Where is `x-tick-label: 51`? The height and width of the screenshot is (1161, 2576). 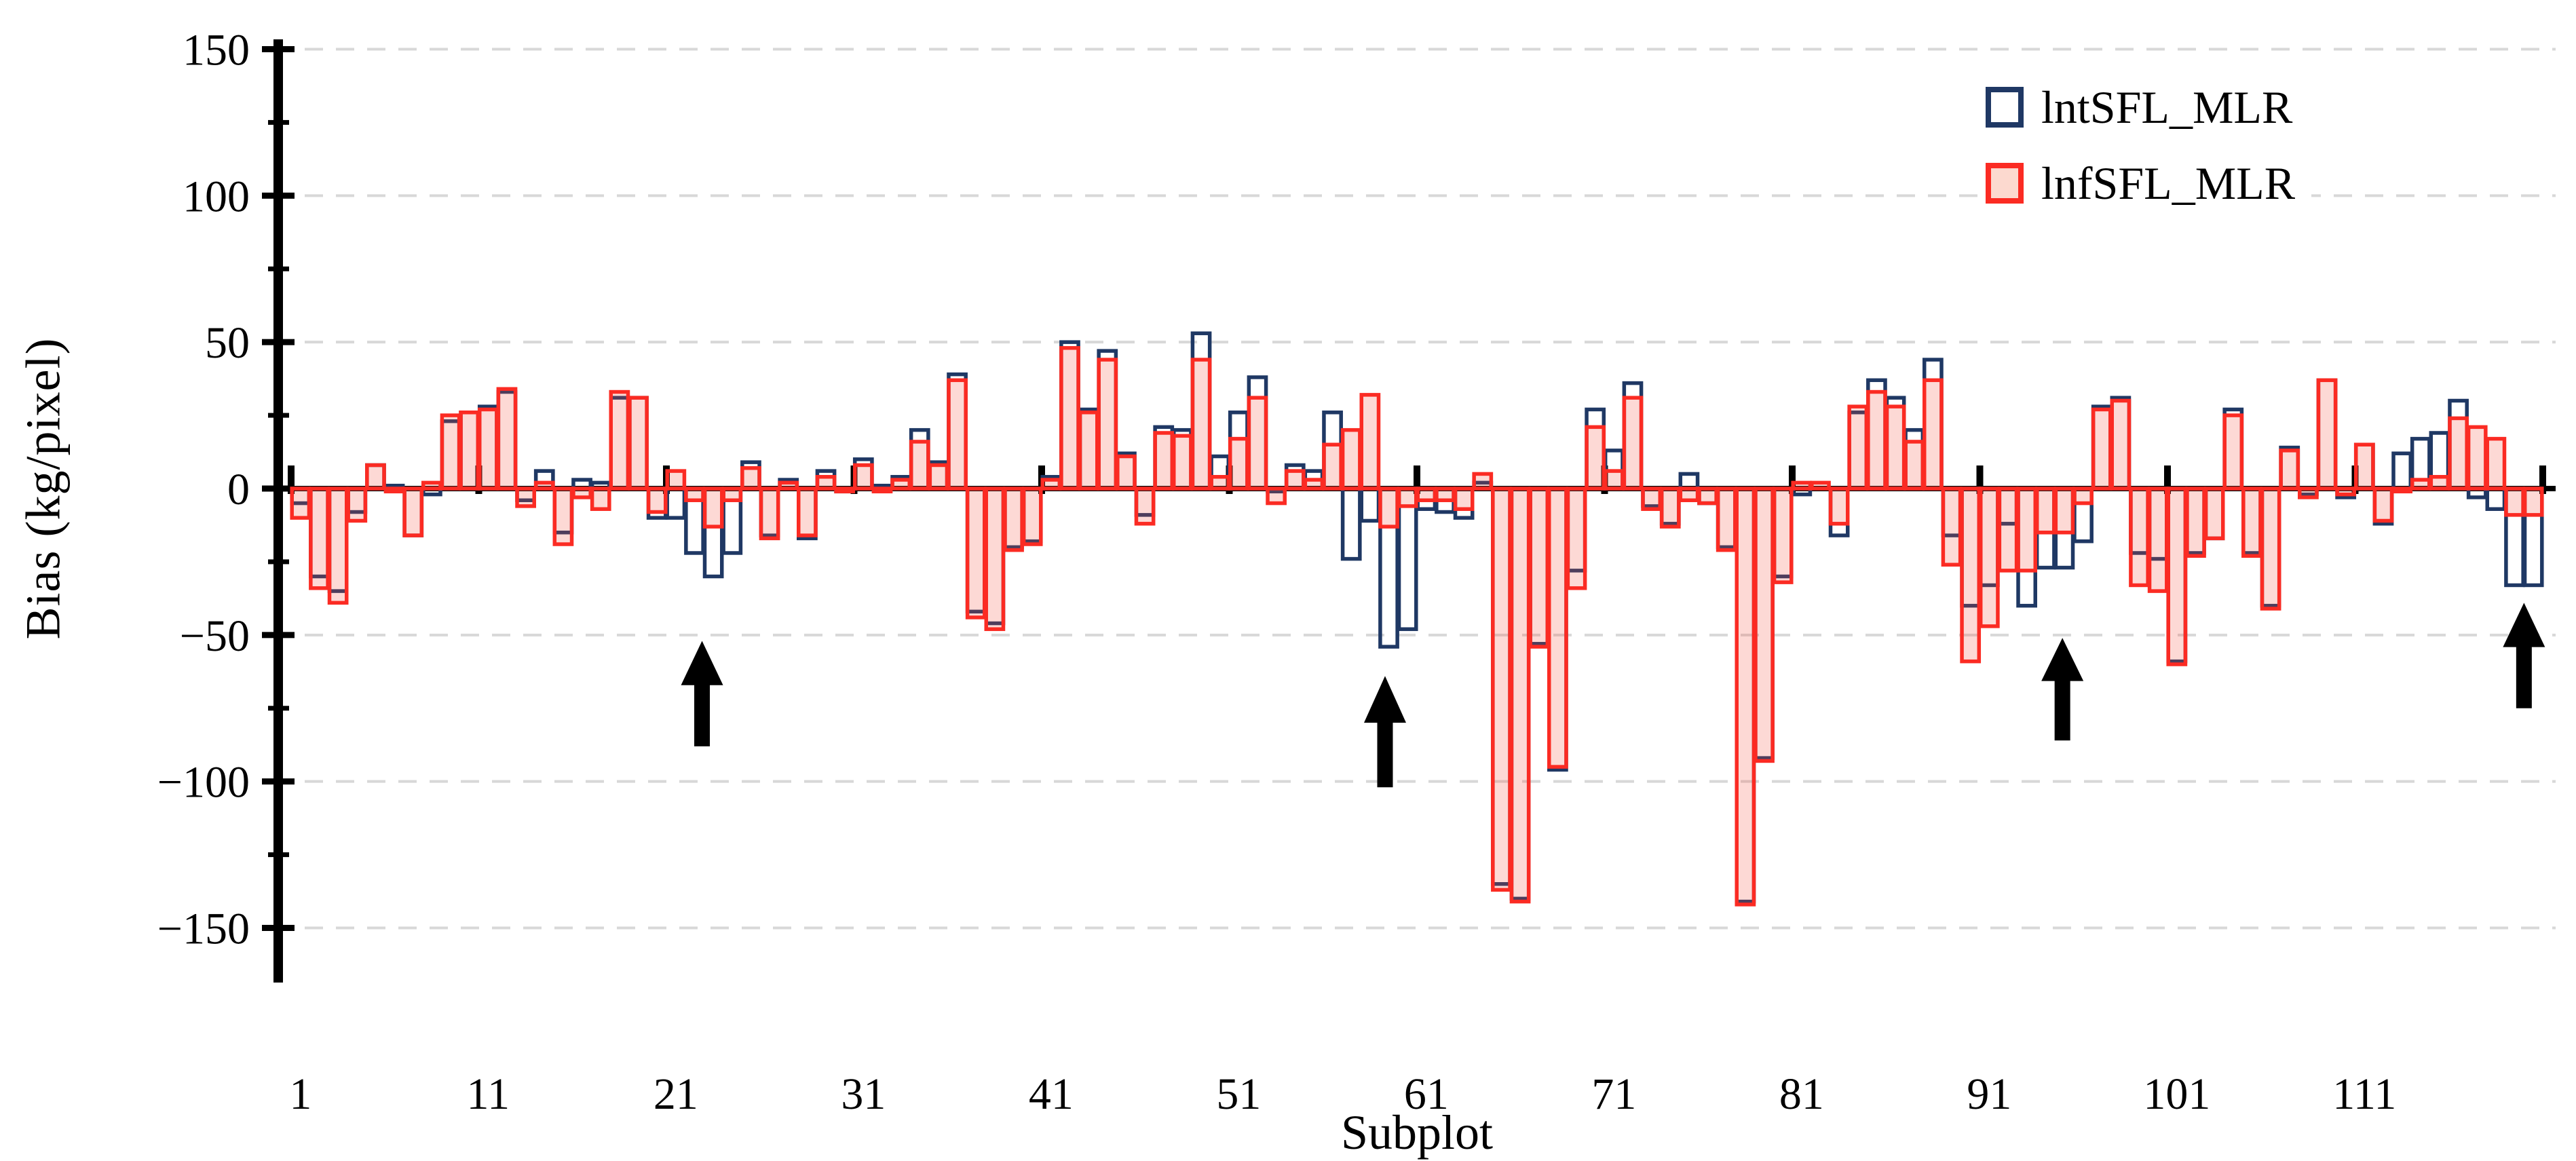 x-tick-label: 51 is located at coordinates (1238, 1094).